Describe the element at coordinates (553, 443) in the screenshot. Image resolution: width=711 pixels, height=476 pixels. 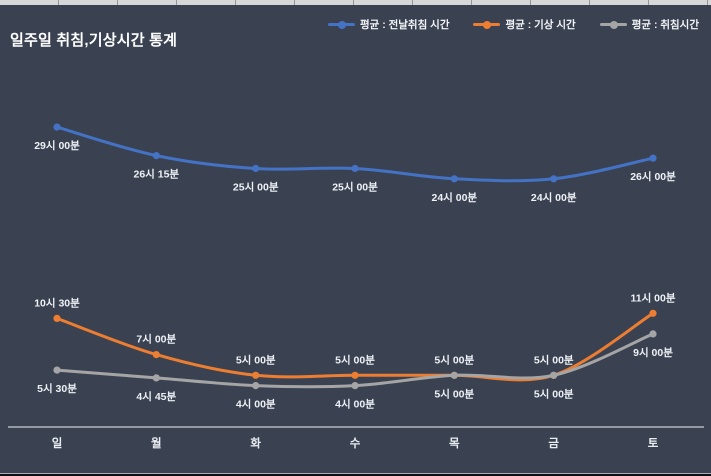
I see `x-axis-label: 금` at that location.